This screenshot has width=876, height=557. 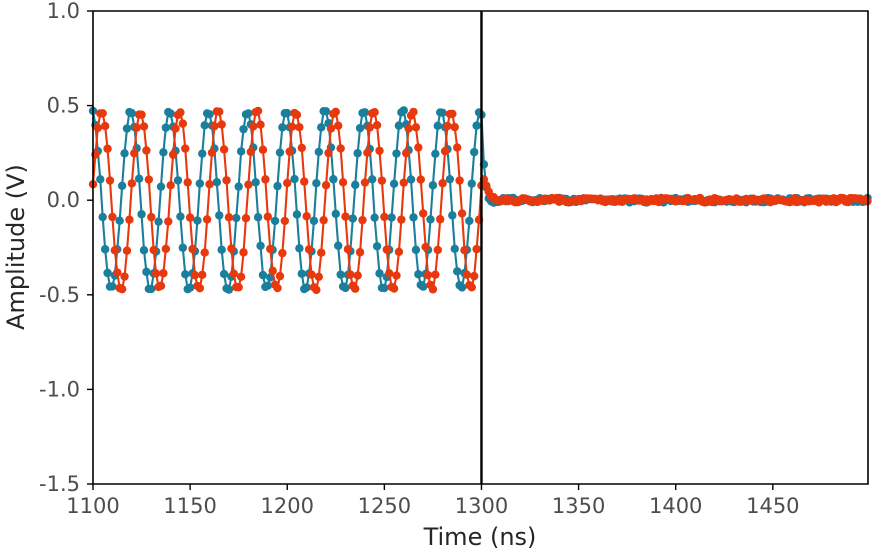 What do you see at coordinates (675, 506) in the screenshot?
I see `x-tick-label: 1400` at bounding box center [675, 506].